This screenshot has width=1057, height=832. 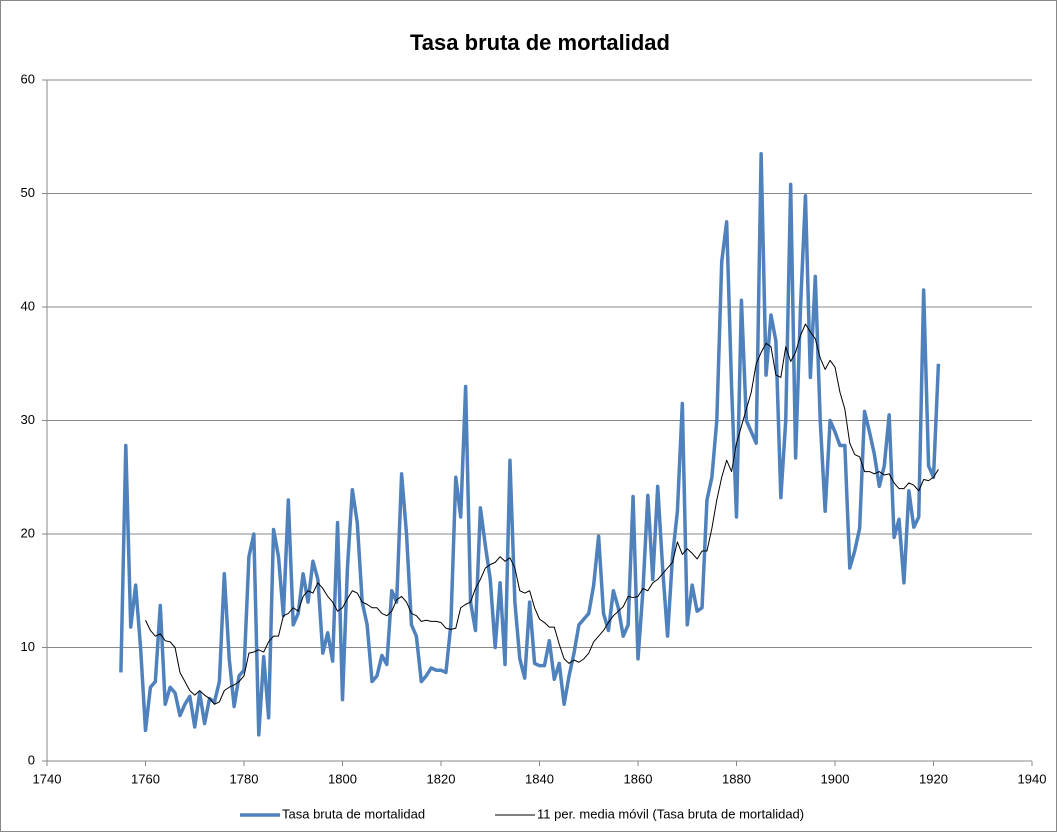 What do you see at coordinates (736, 778) in the screenshot?
I see `x-tick-label: 1880` at bounding box center [736, 778].